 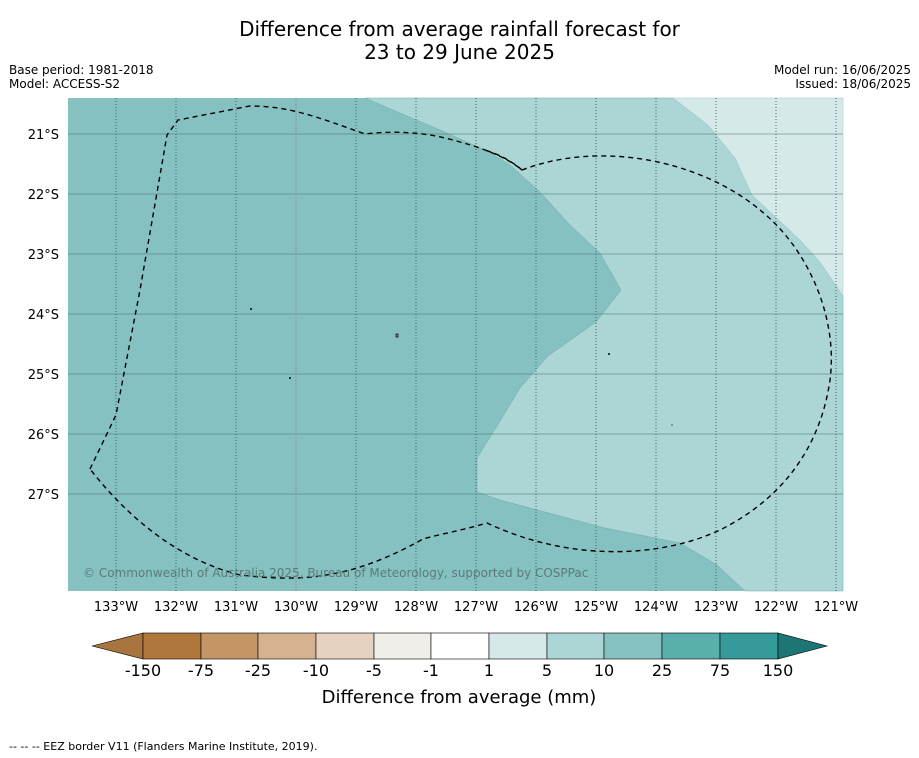 What do you see at coordinates (176, 607) in the screenshot?
I see `lon-label: 132°W` at bounding box center [176, 607].